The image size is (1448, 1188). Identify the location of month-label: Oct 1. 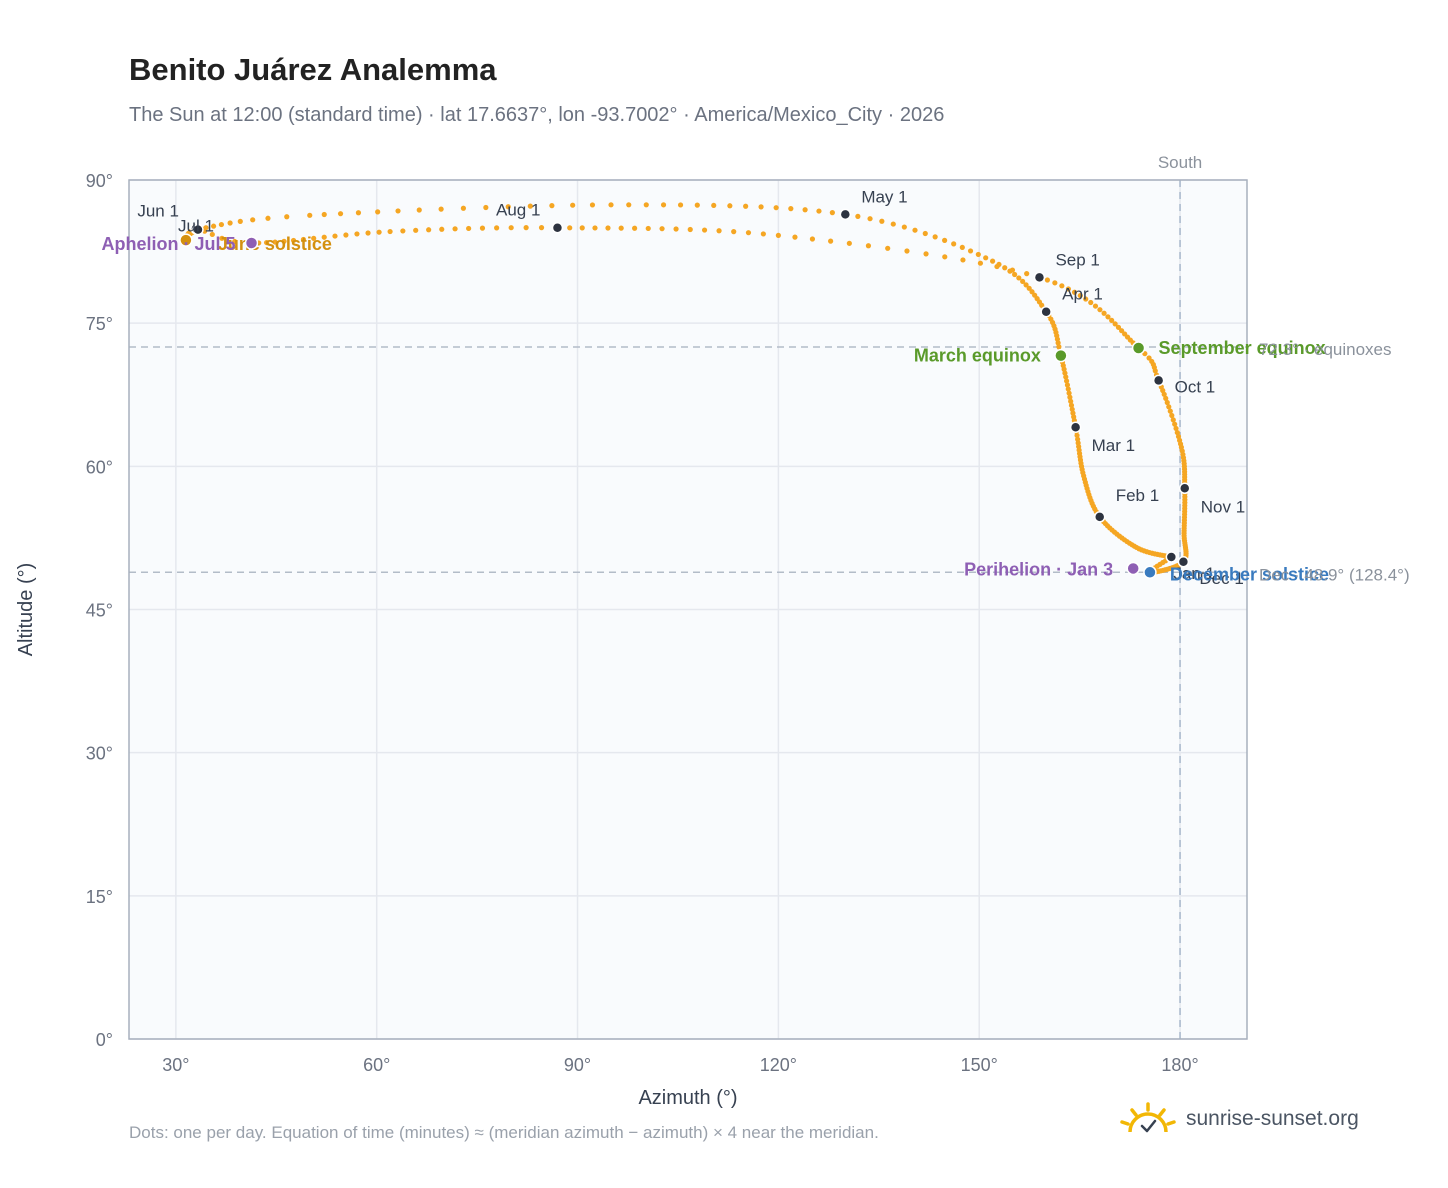
(1195, 386).